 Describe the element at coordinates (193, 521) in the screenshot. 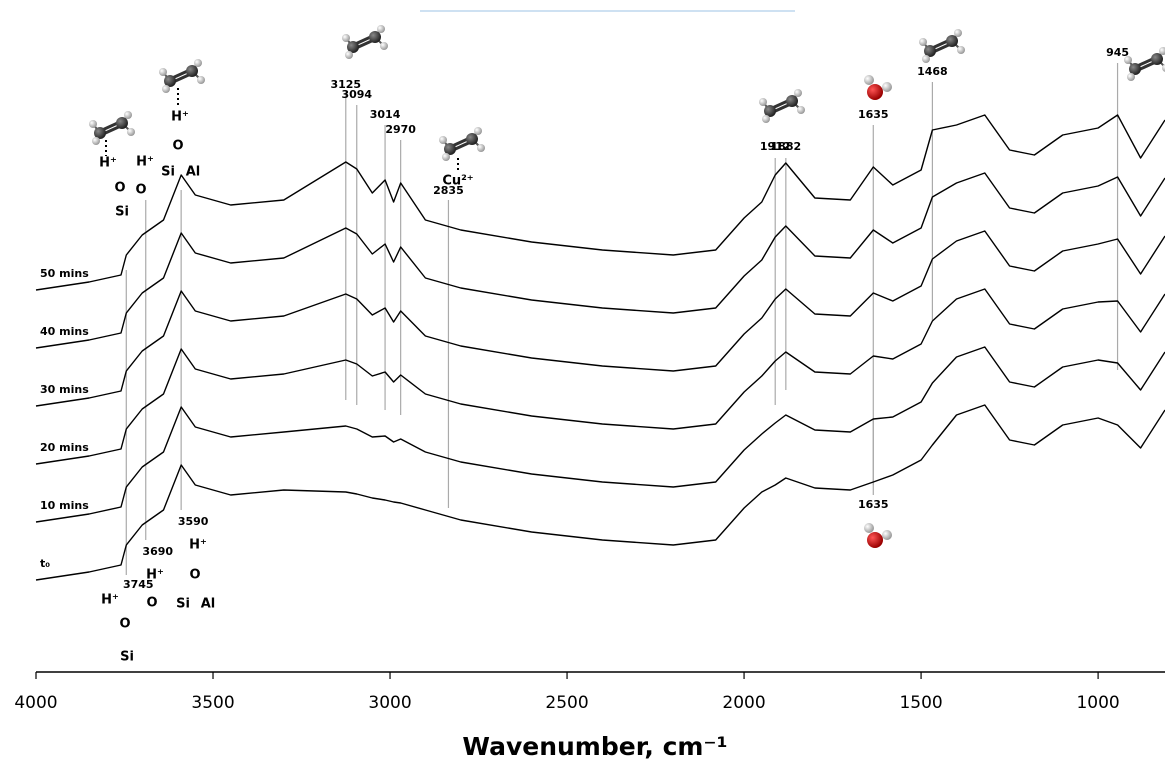

I see `peak-label: 3590` at that location.